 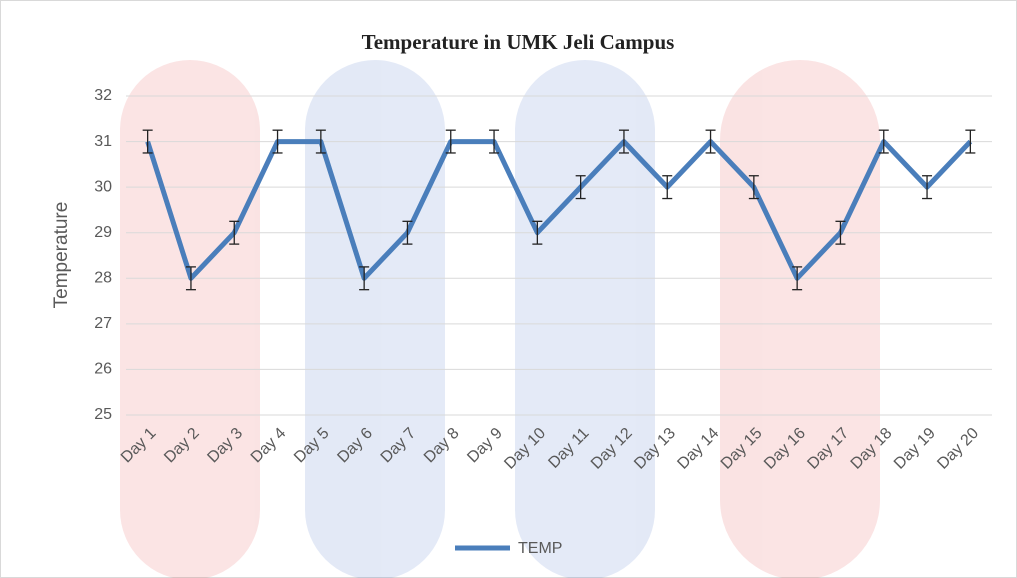 I want to click on chart-title: Temperature in UMK Jeli Campus, so click(x=518, y=42).